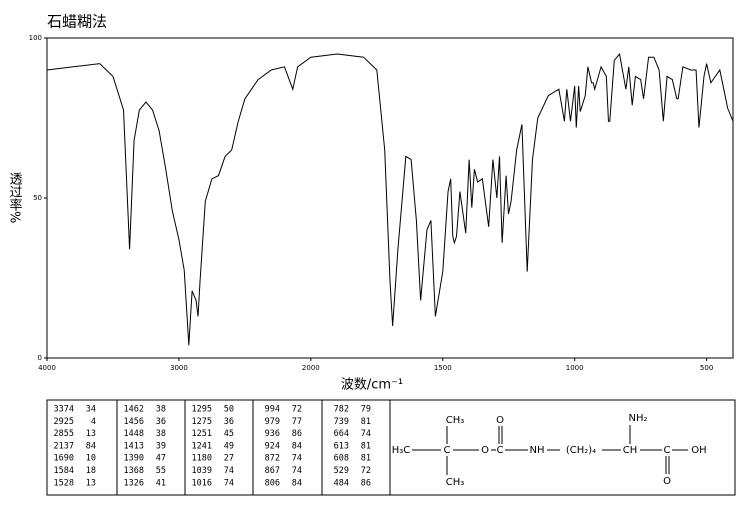 The image size is (737, 510). Describe the element at coordinates (64, 459) in the screenshot. I see `peak-wavenumber: 1690` at that location.